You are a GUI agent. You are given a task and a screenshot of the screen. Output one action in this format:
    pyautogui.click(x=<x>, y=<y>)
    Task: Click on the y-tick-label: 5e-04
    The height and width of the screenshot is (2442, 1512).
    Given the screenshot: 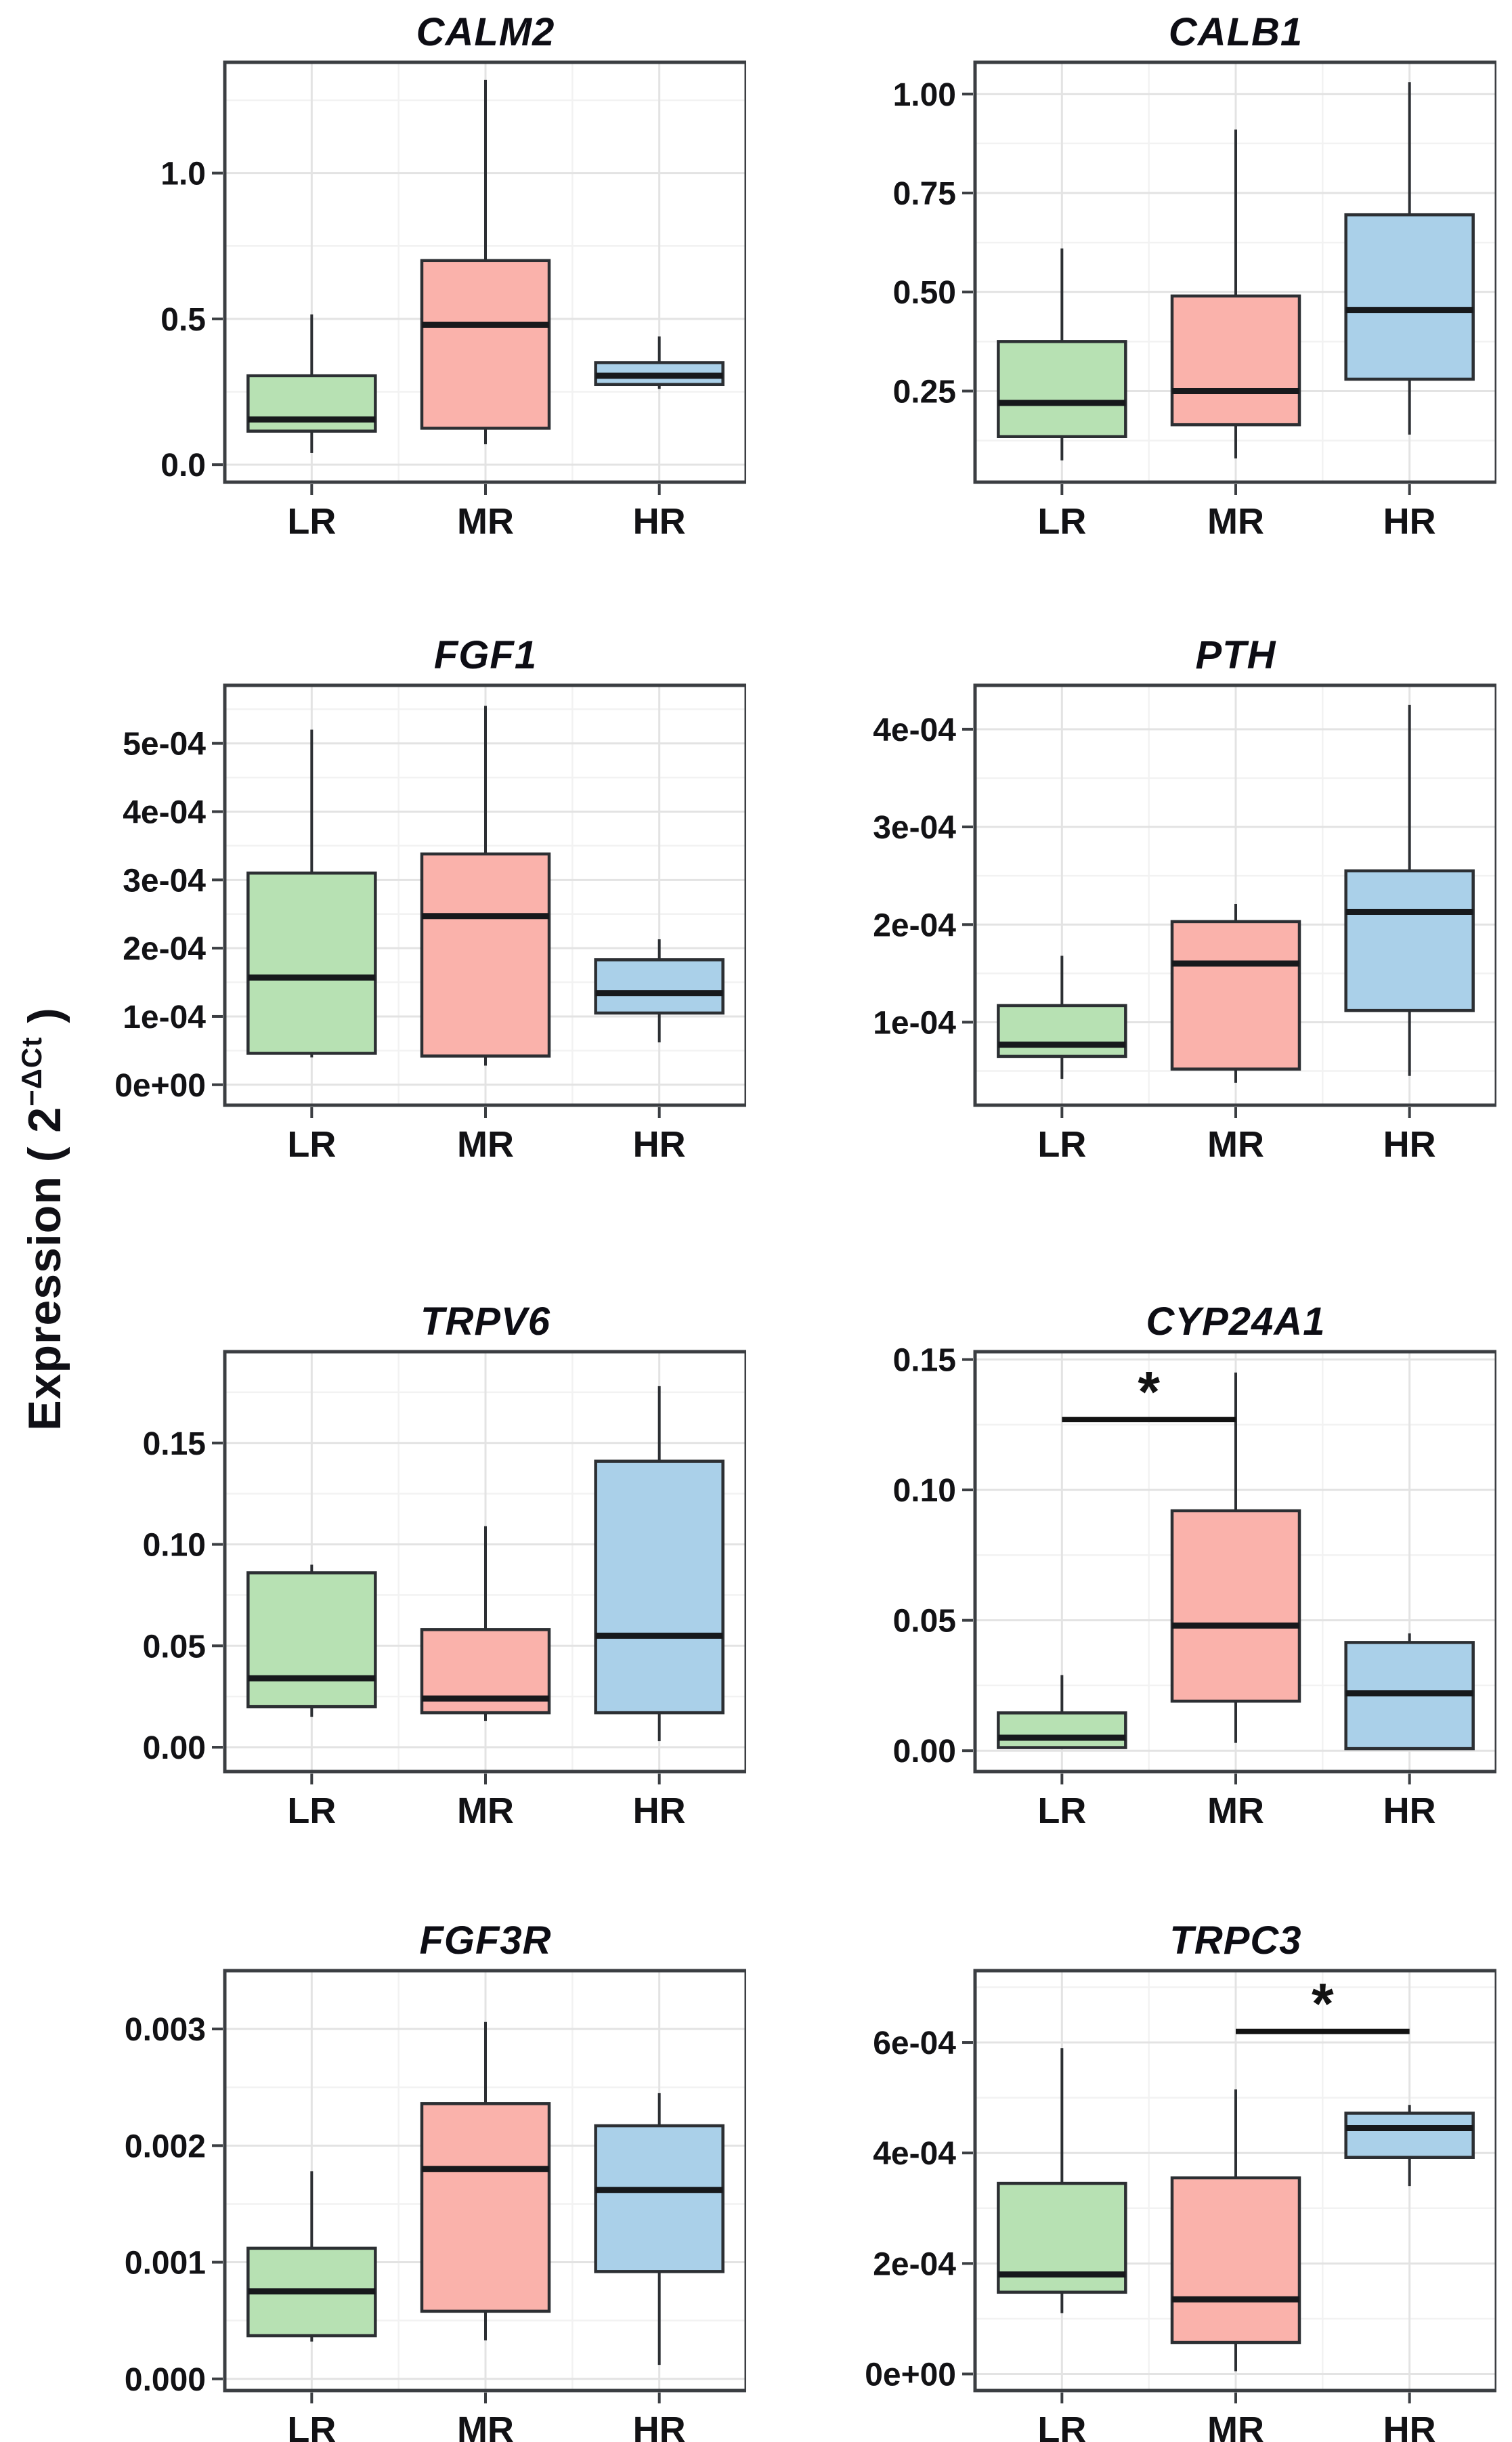 What is the action you would take?
    pyautogui.click(x=164, y=745)
    